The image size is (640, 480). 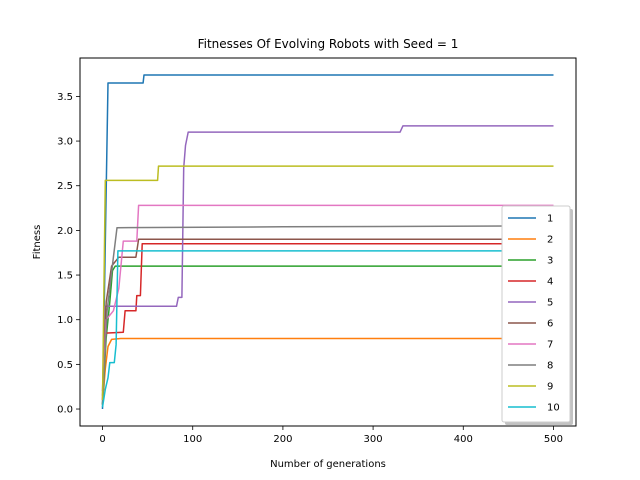 I want to click on legend-label-10: 10, so click(x=553, y=408).